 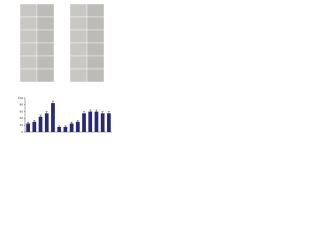 I want to click on y-tick-label: 20, so click(x=22, y=125).